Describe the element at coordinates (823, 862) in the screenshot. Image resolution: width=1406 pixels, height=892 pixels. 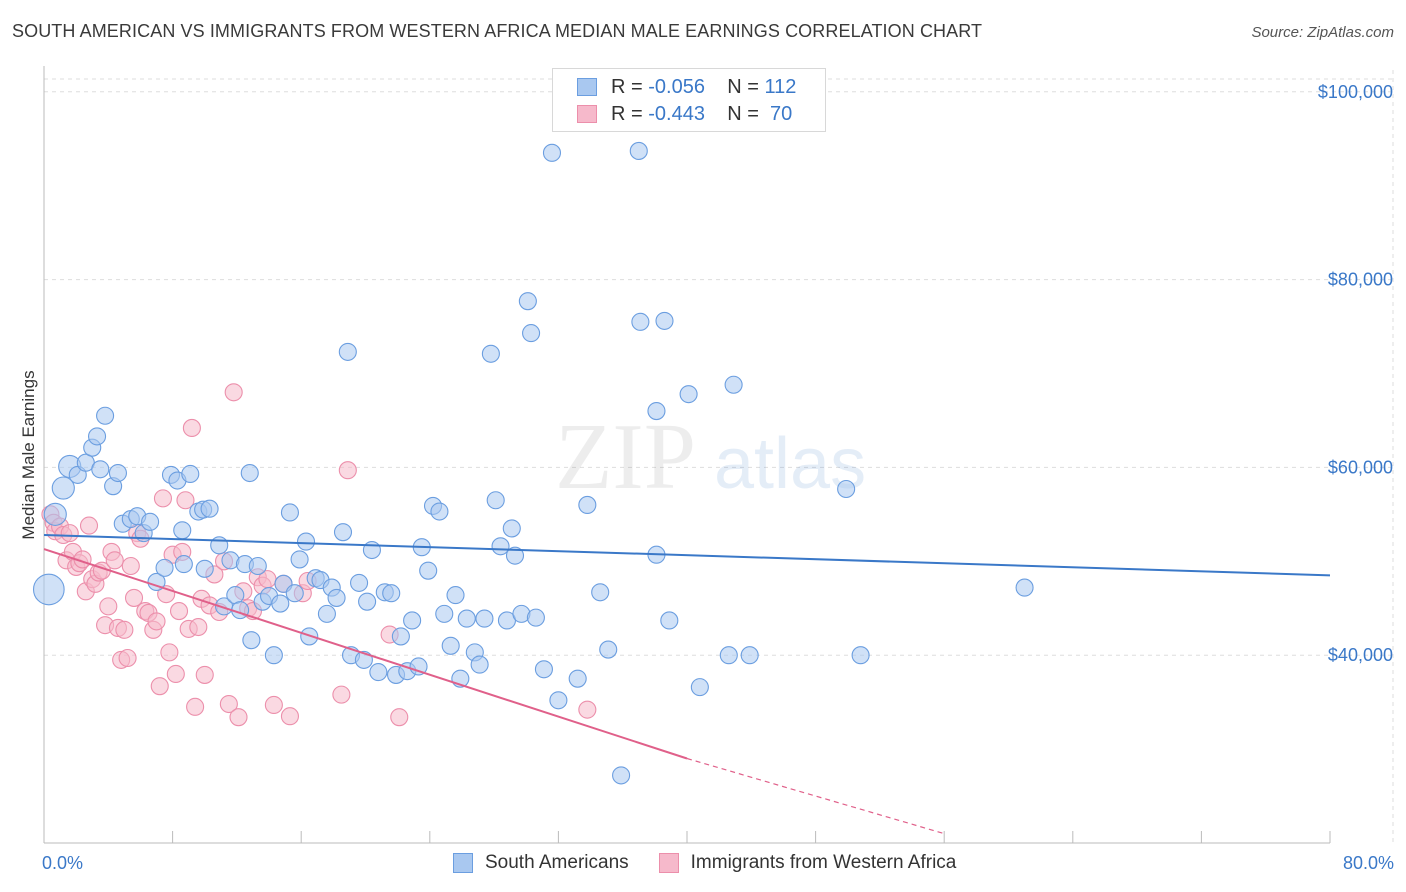
I see `series-label: Immigrants from Western Africa` at that location.